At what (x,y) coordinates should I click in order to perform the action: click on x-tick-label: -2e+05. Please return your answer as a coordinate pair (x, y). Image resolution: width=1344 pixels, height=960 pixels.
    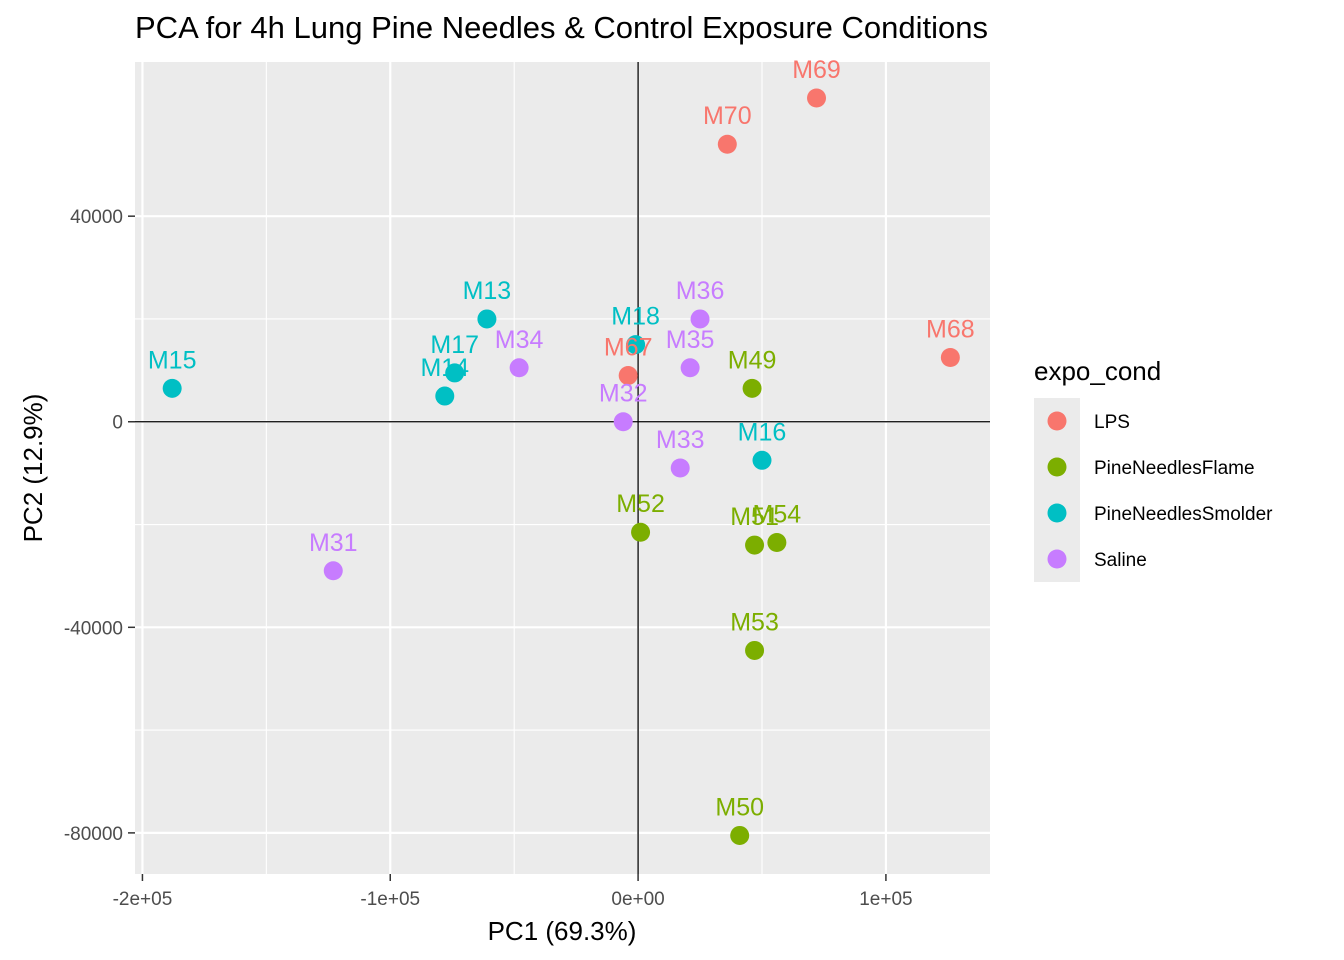
    Looking at the image, I should click on (143, 899).